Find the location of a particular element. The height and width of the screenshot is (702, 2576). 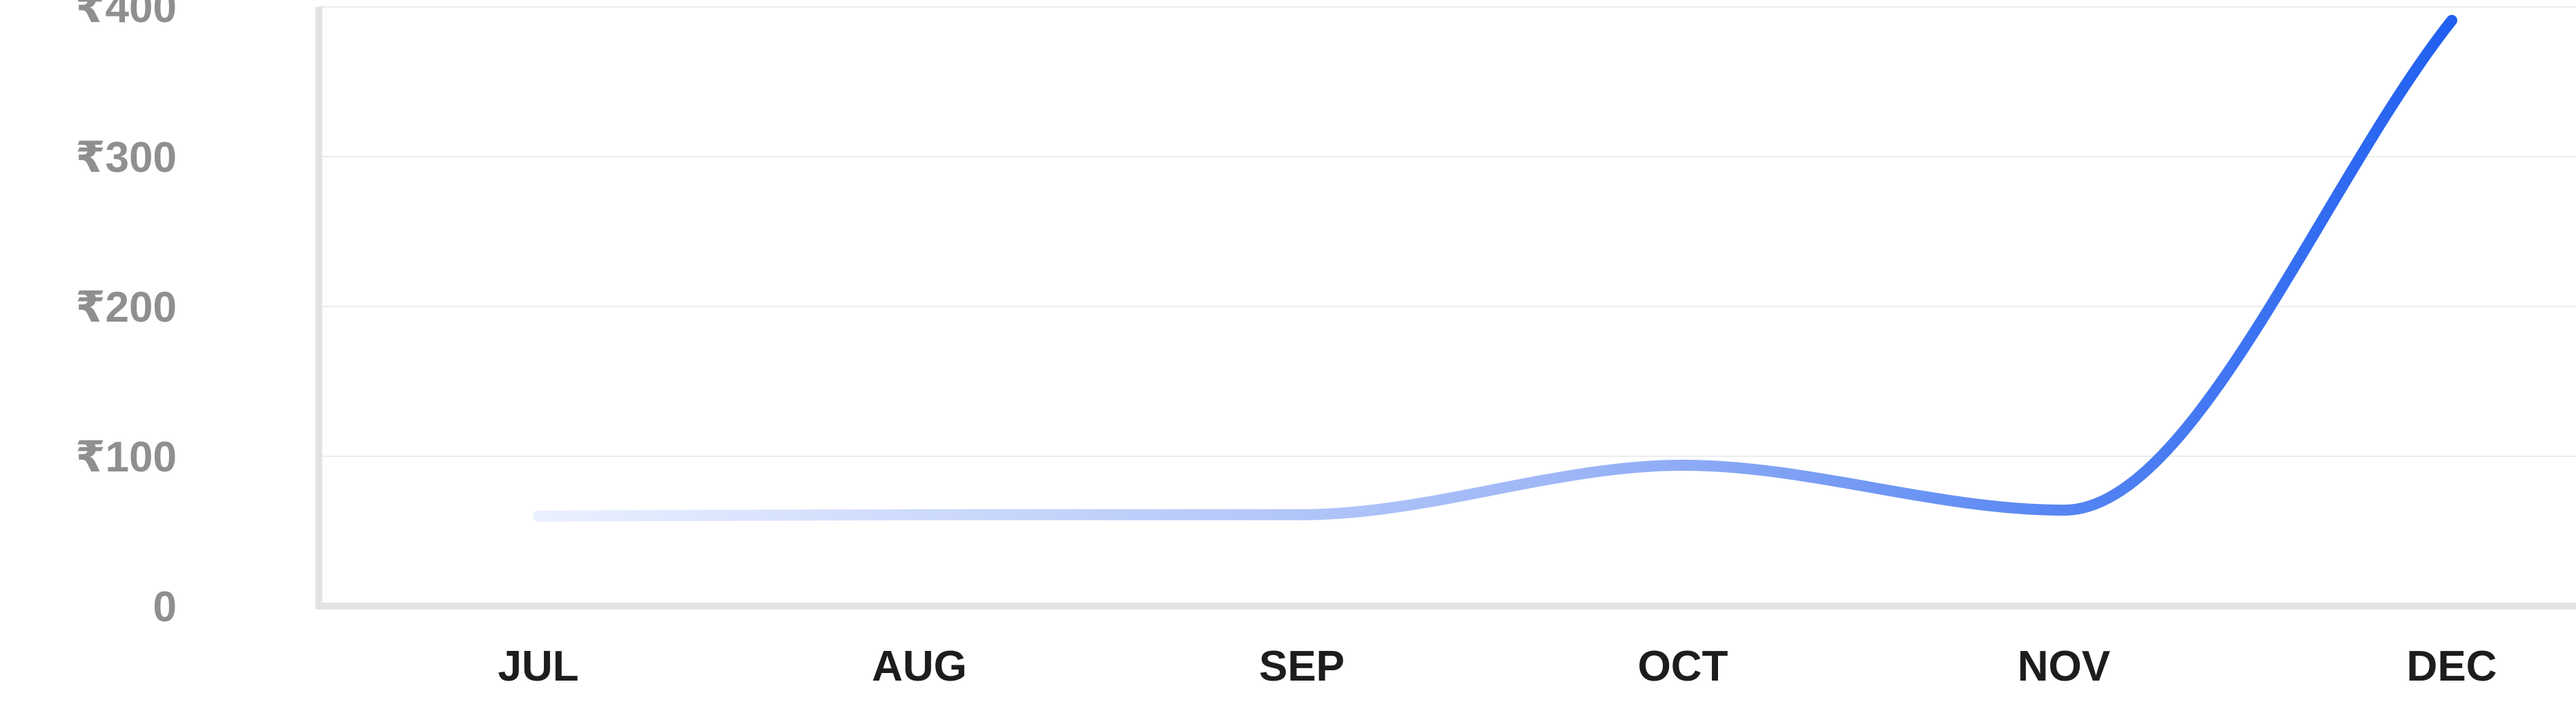

y-tick-label: 0 is located at coordinates (165, 607).